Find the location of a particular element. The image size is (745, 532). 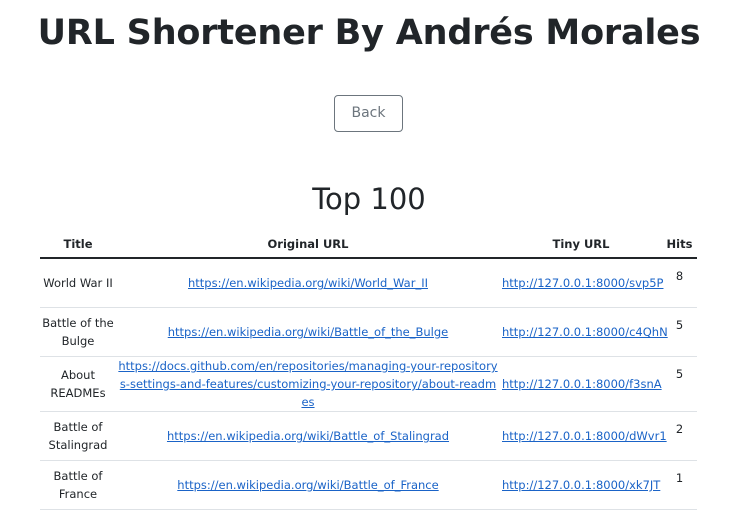

row-title: About READMEs is located at coordinates (78, 384).